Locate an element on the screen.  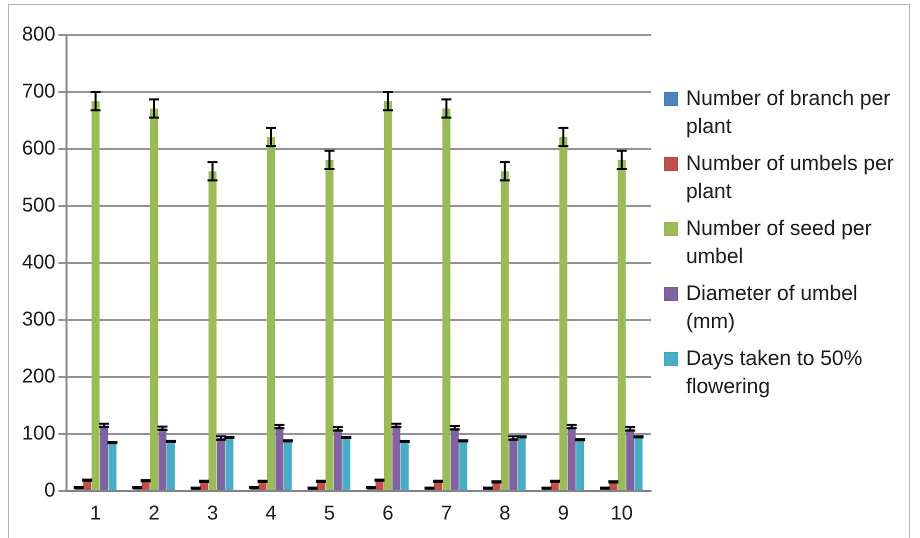
x-tick-label: 7 is located at coordinates (446, 513).